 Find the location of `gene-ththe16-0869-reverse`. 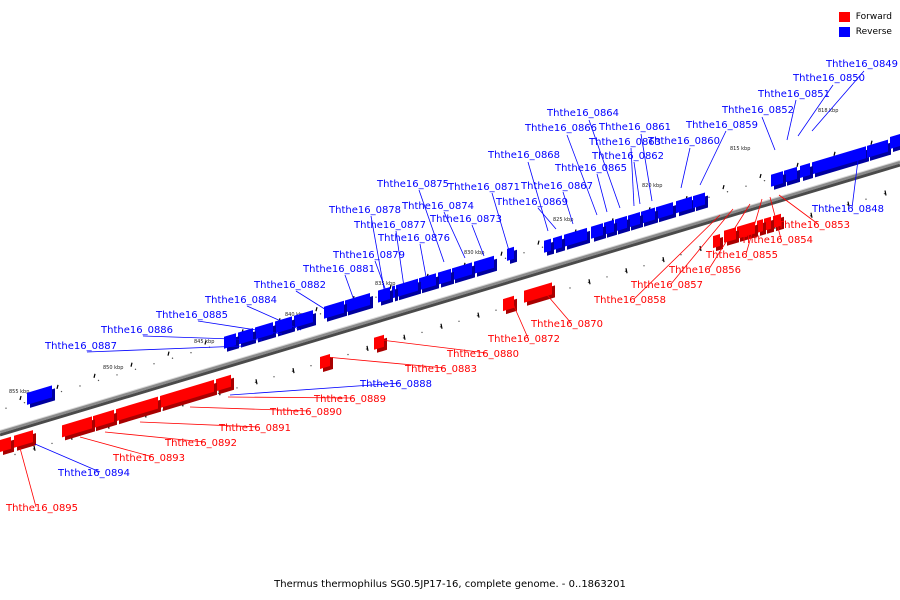

gene-ththe16-0869-reverse is located at coordinates (549, 247).